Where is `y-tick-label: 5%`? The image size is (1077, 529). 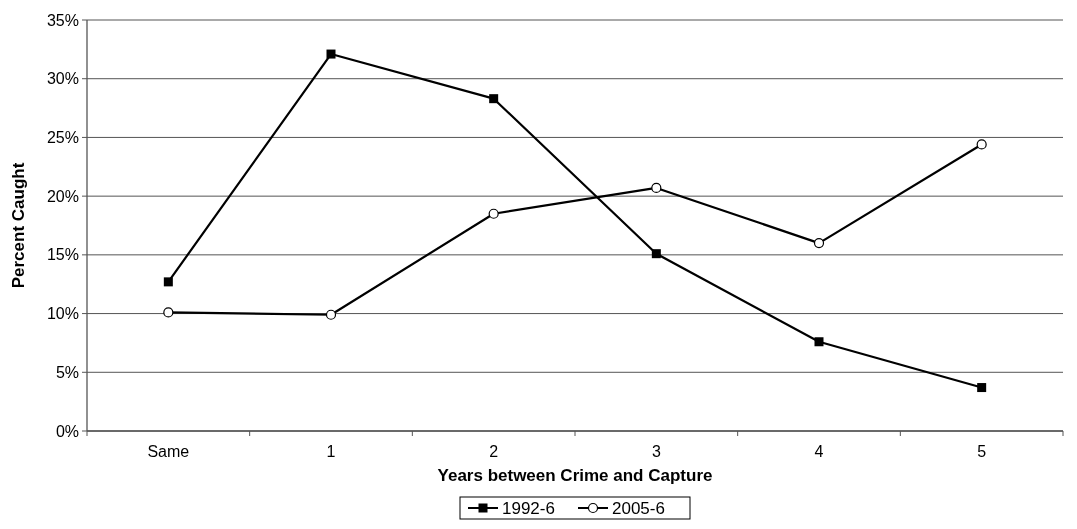 y-tick-label: 5% is located at coordinates (67, 372).